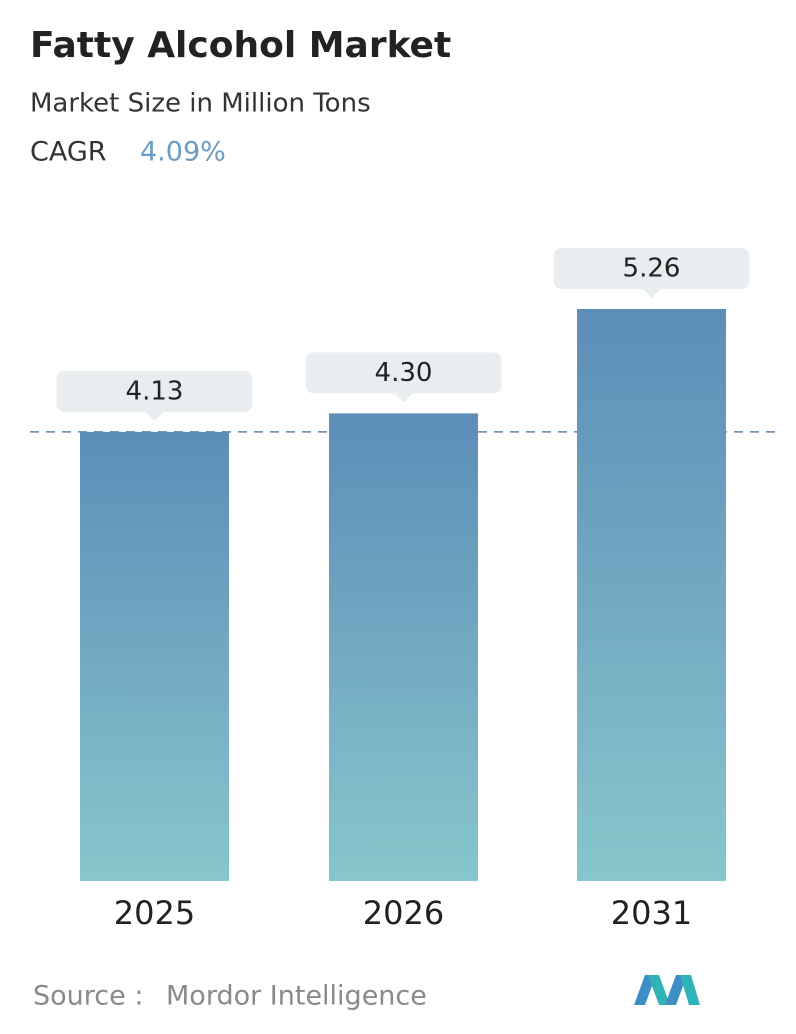 Image resolution: width=796 pixels, height=1034 pixels. What do you see at coordinates (200, 104) in the screenshot?
I see `chart-subtitle: Market Size in Million Tons` at bounding box center [200, 104].